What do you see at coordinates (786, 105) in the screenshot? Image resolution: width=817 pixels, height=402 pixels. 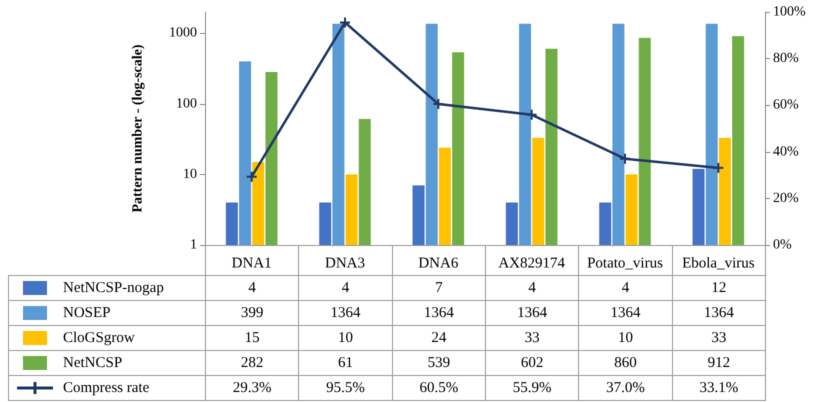 I see `y2-tick-label: 60%` at bounding box center [786, 105].